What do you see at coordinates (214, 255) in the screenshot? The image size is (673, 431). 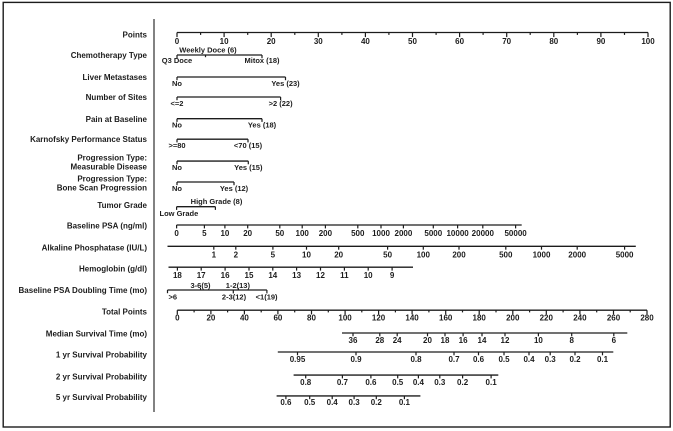 I see `svg-text: 1` at bounding box center [214, 255].